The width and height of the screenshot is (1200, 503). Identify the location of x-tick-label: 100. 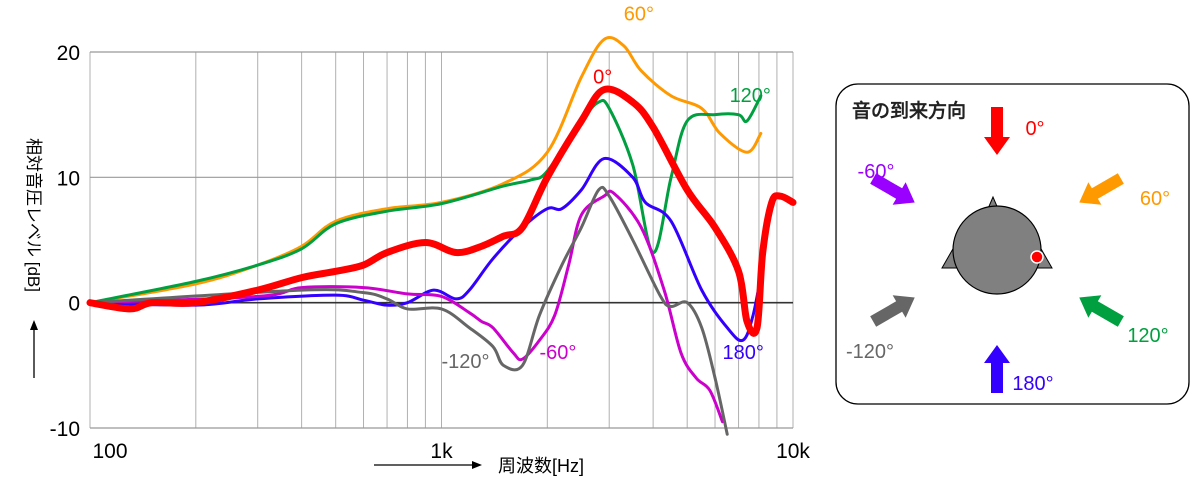
(109, 451).